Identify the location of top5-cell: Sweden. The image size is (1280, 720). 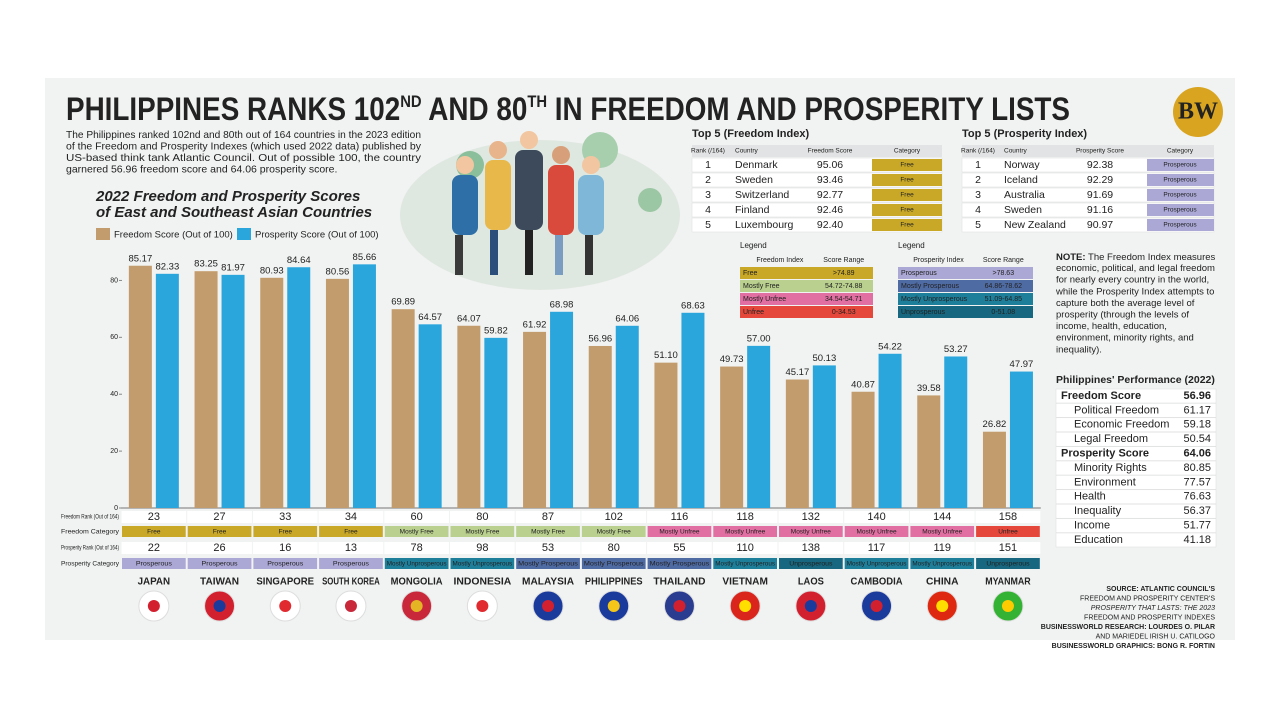
(754, 180).